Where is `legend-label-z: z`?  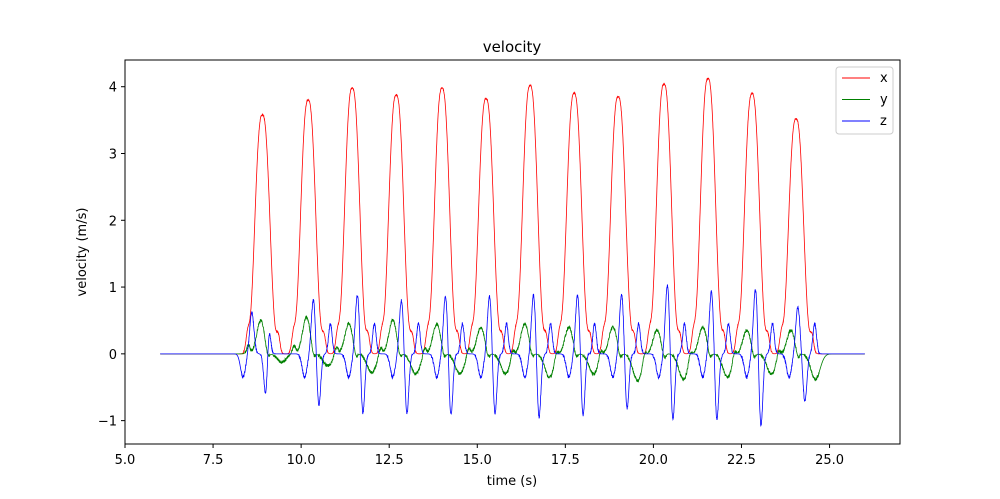 legend-label-z: z is located at coordinates (883, 121).